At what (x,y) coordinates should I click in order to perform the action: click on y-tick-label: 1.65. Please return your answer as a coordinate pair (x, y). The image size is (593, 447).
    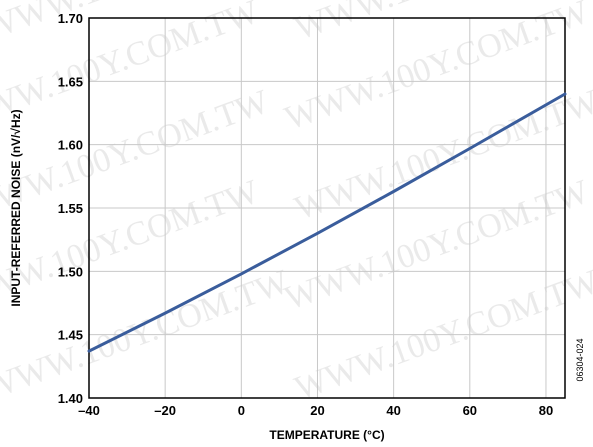
    Looking at the image, I should click on (70, 81).